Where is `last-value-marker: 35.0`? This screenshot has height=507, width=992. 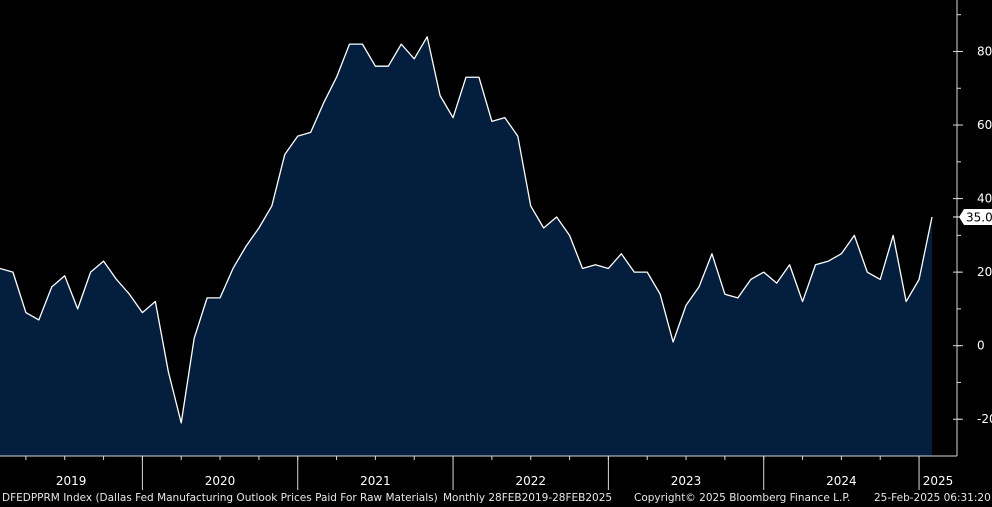 last-value-marker: 35.0 is located at coordinates (972, 216).